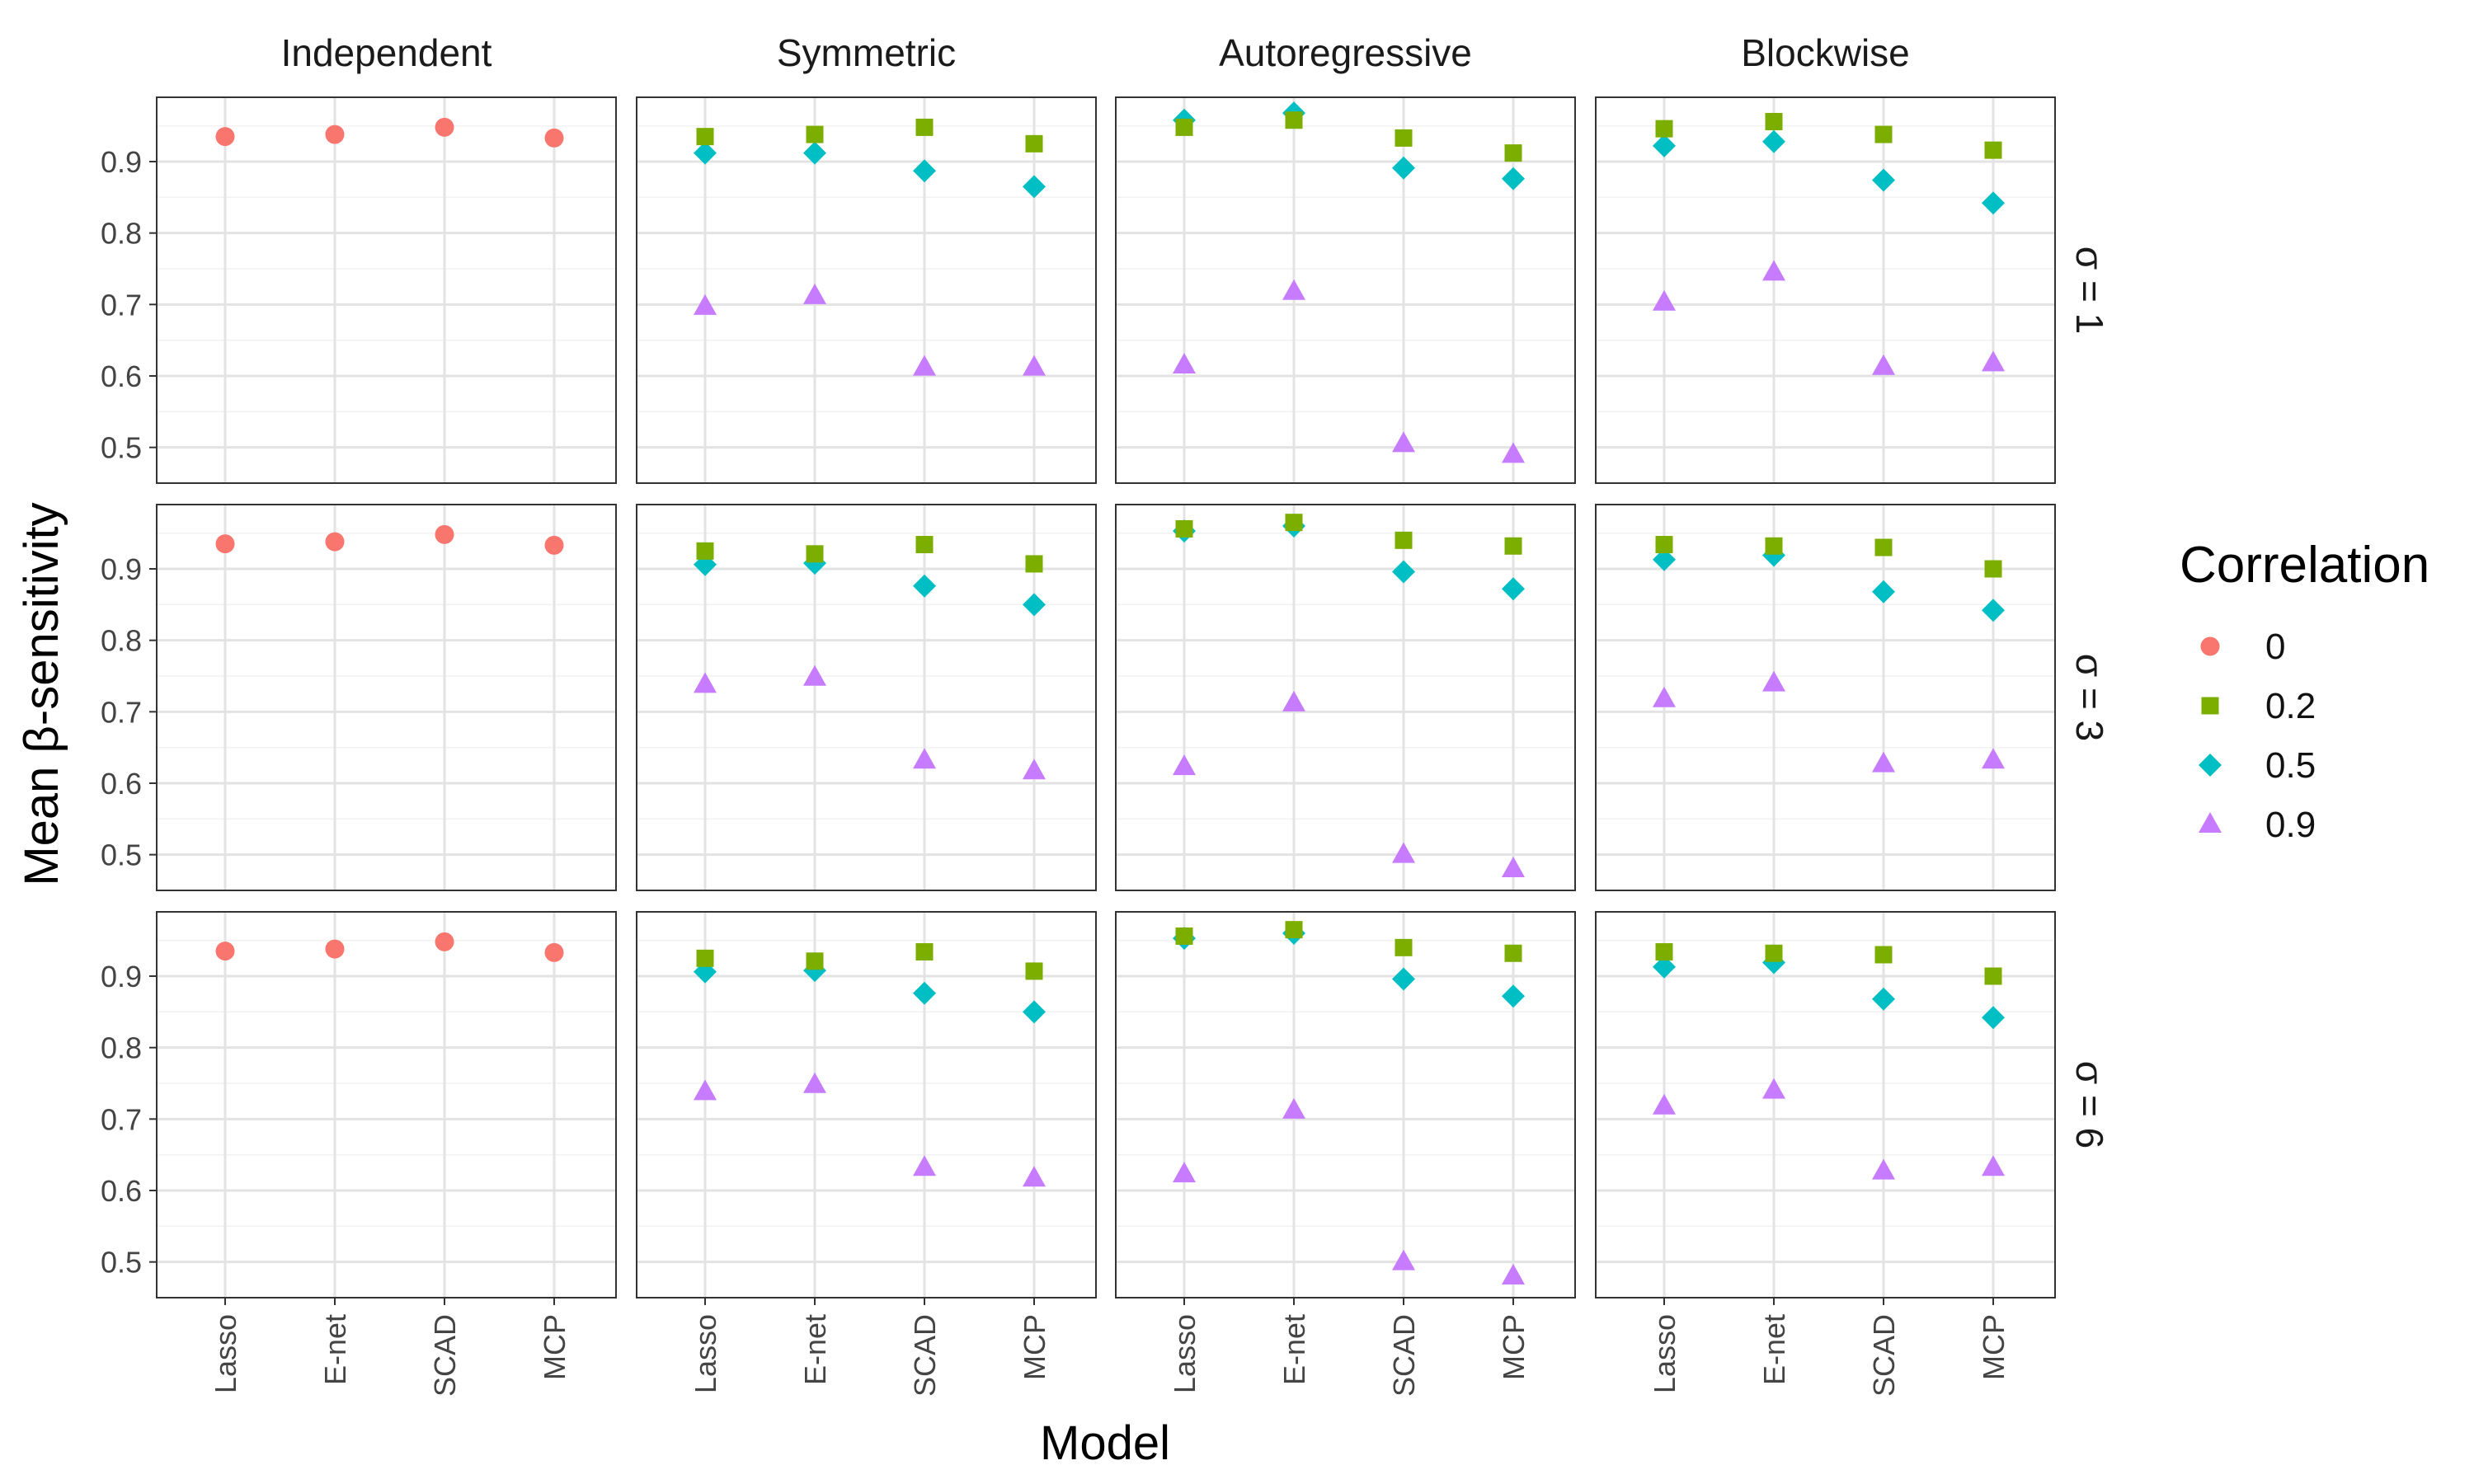 This screenshot has width=2474, height=1484. I want to click on legend-entry: 0.9, so click(2257, 825).